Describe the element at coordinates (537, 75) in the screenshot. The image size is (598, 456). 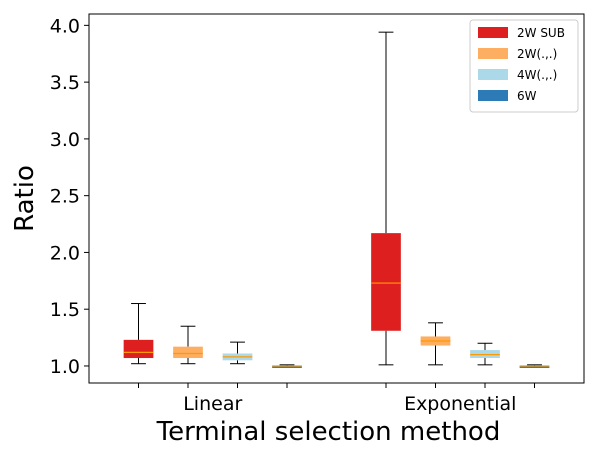
I see `legend-label: 4W(.,.)` at that location.